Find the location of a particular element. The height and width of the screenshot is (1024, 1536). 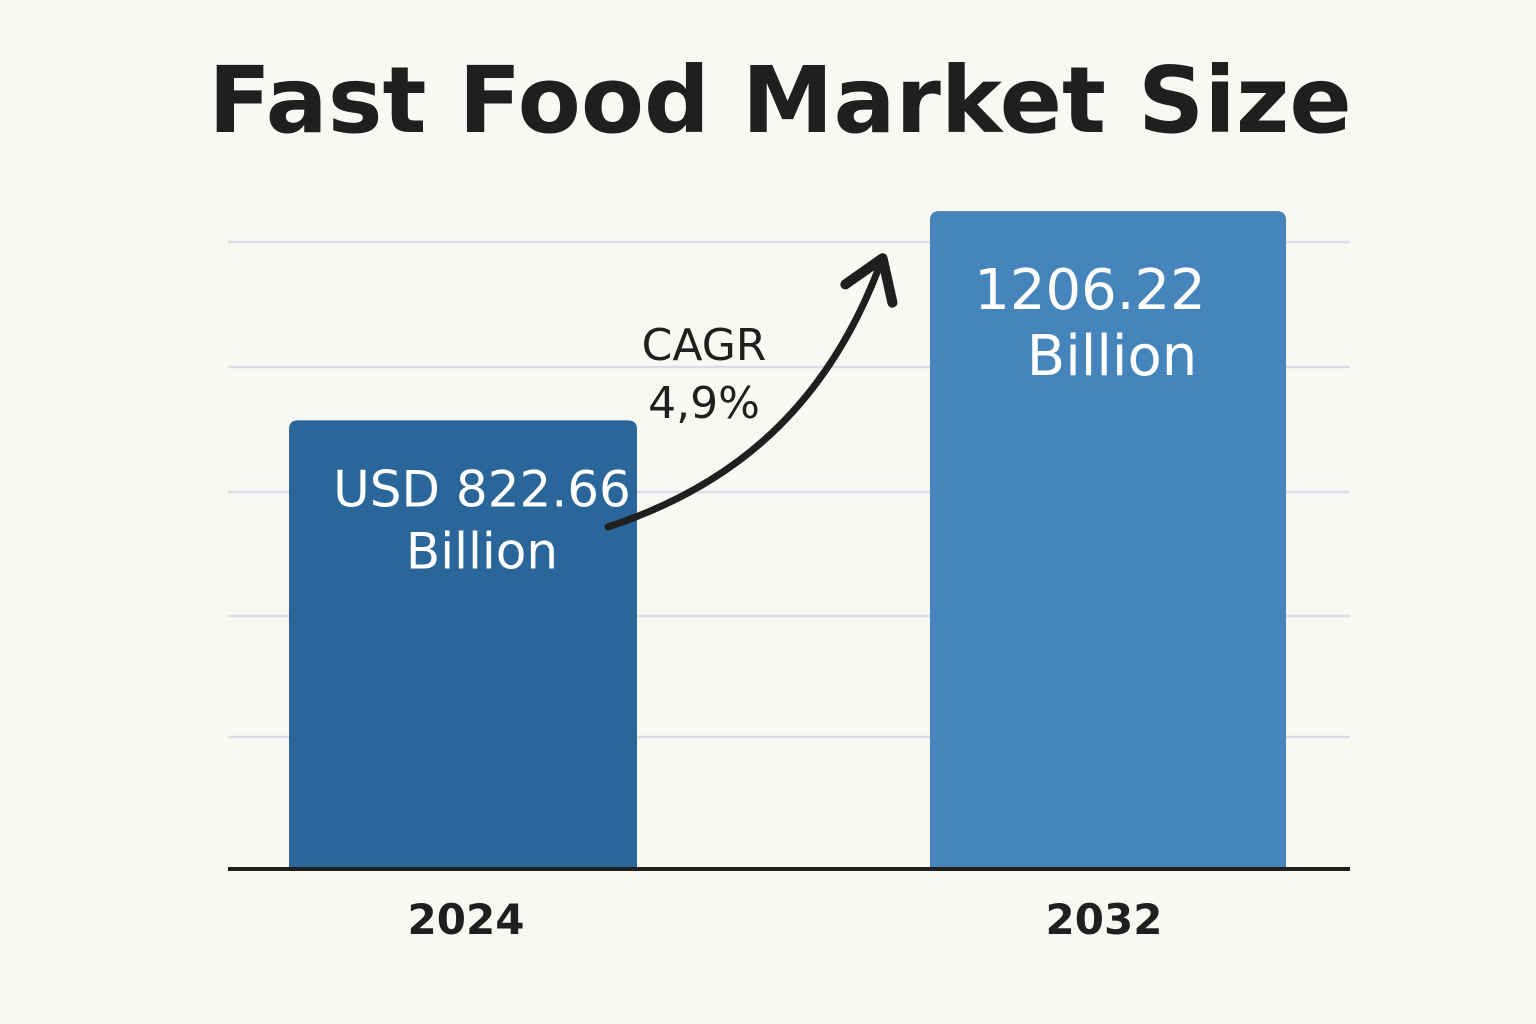

category-labels: 2024 2032 is located at coordinates (785, 919).